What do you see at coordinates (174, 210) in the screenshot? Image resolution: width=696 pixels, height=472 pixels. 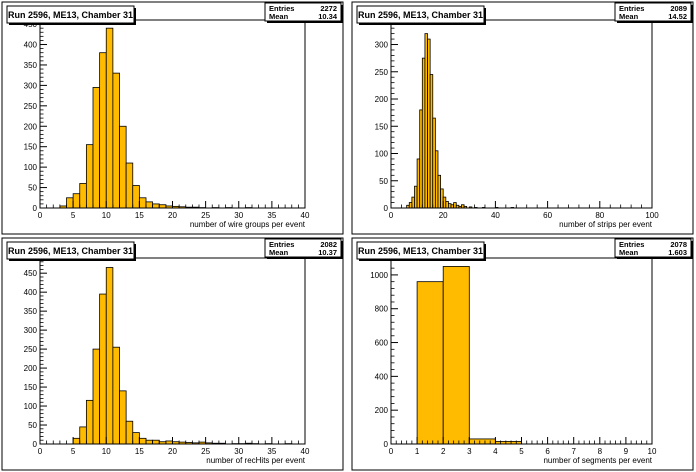 I see `x-axis: 0 5 10 15 20 25 30 35 40` at bounding box center [174, 210].